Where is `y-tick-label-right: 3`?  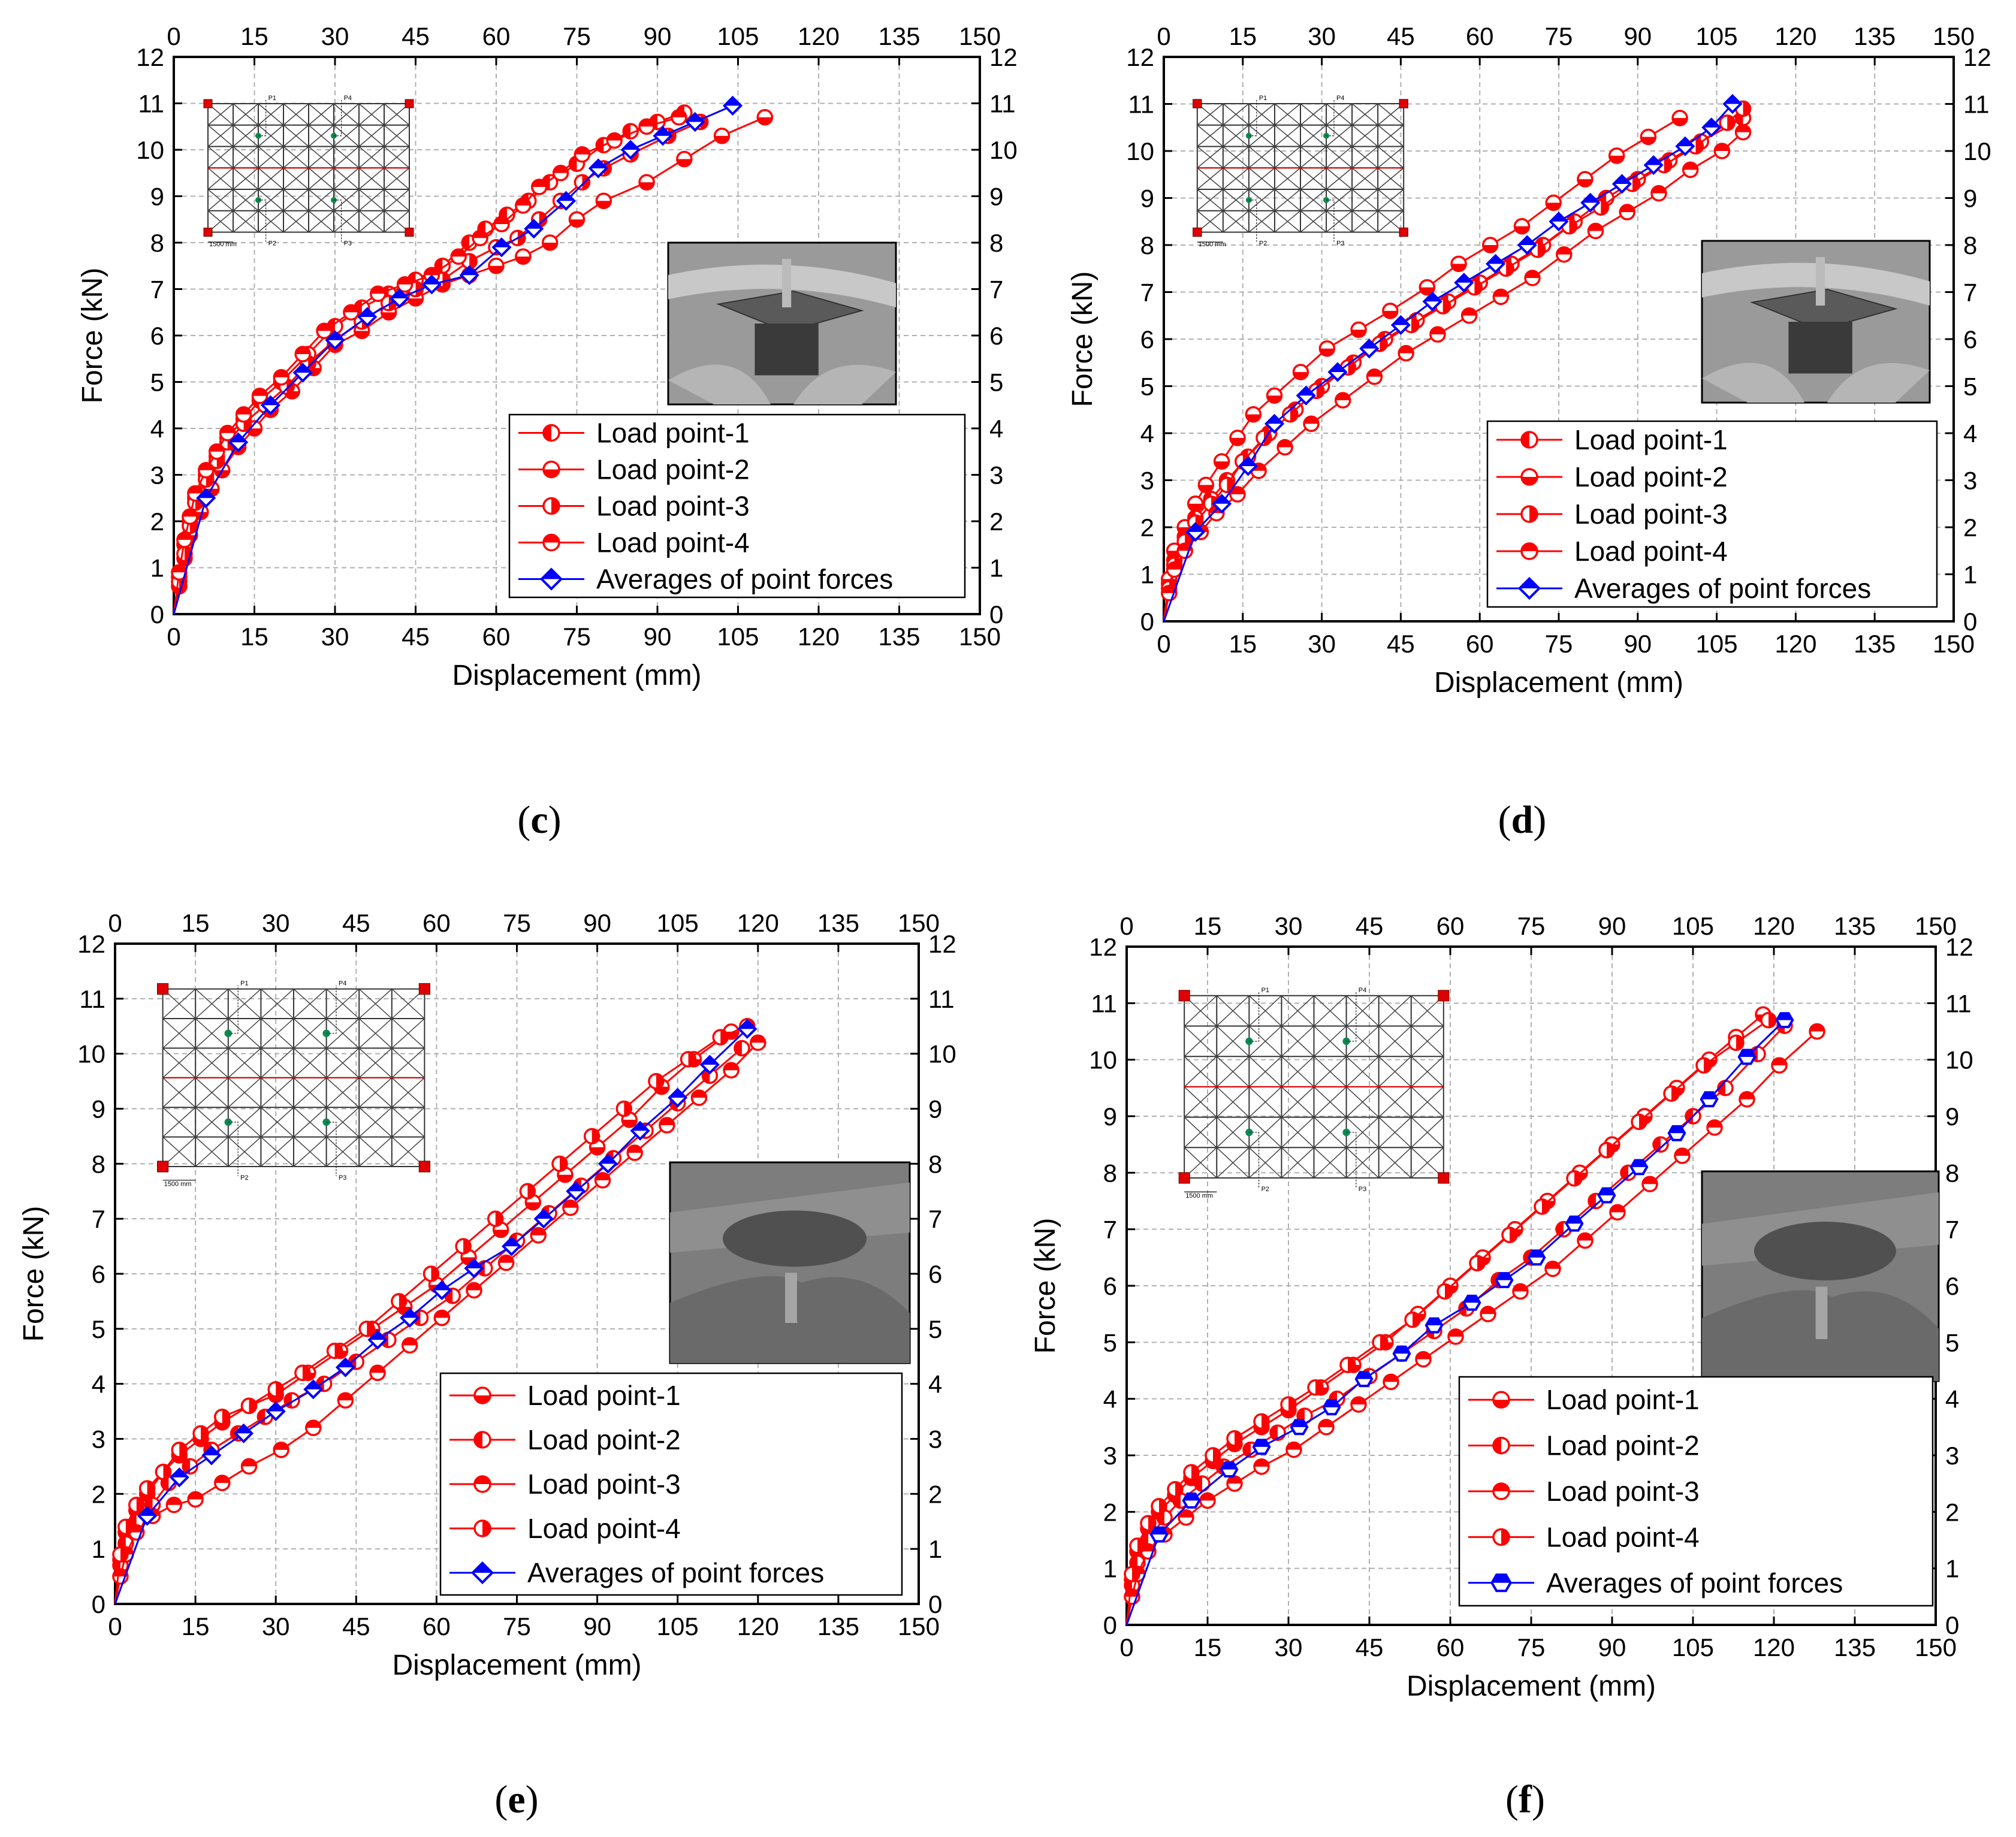
y-tick-label-right: 3 is located at coordinates (935, 1439).